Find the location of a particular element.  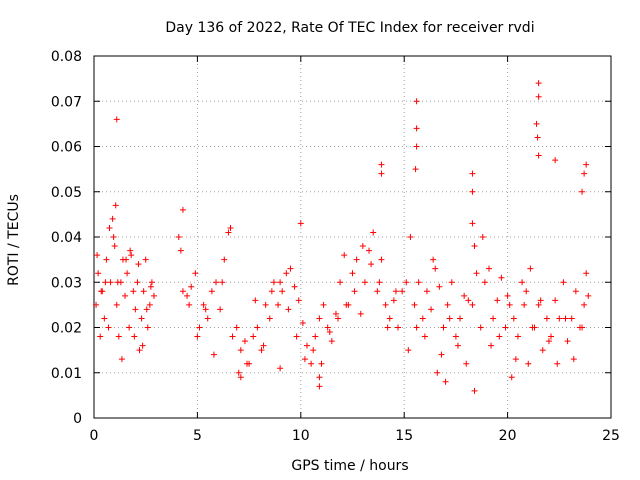

x-tick-label: 20 is located at coordinates (508, 436).